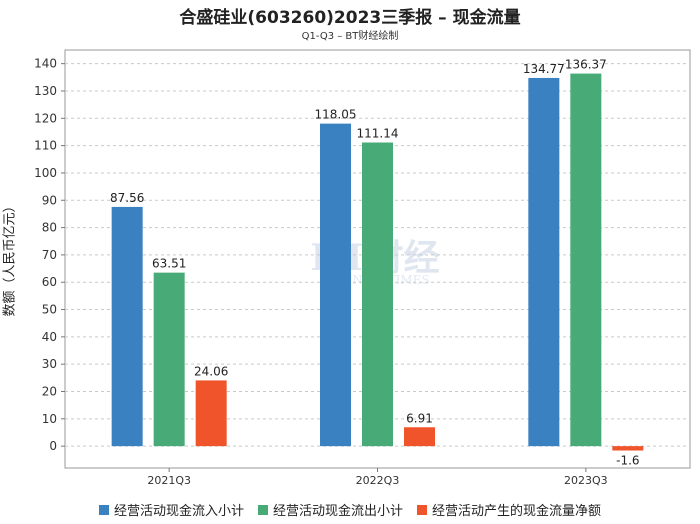 This screenshot has width=700, height=524. What do you see at coordinates (49, 255) in the screenshot?
I see `y-tick-label: 70` at bounding box center [49, 255].